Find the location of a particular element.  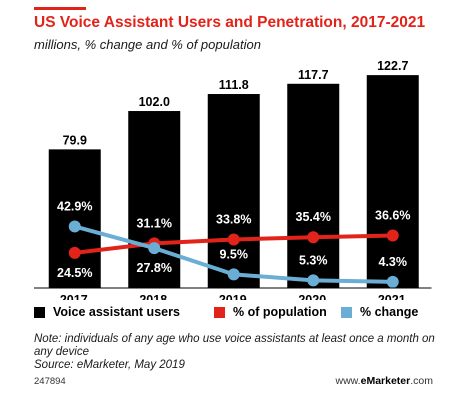

change-point-2019 is located at coordinates (233, 274).